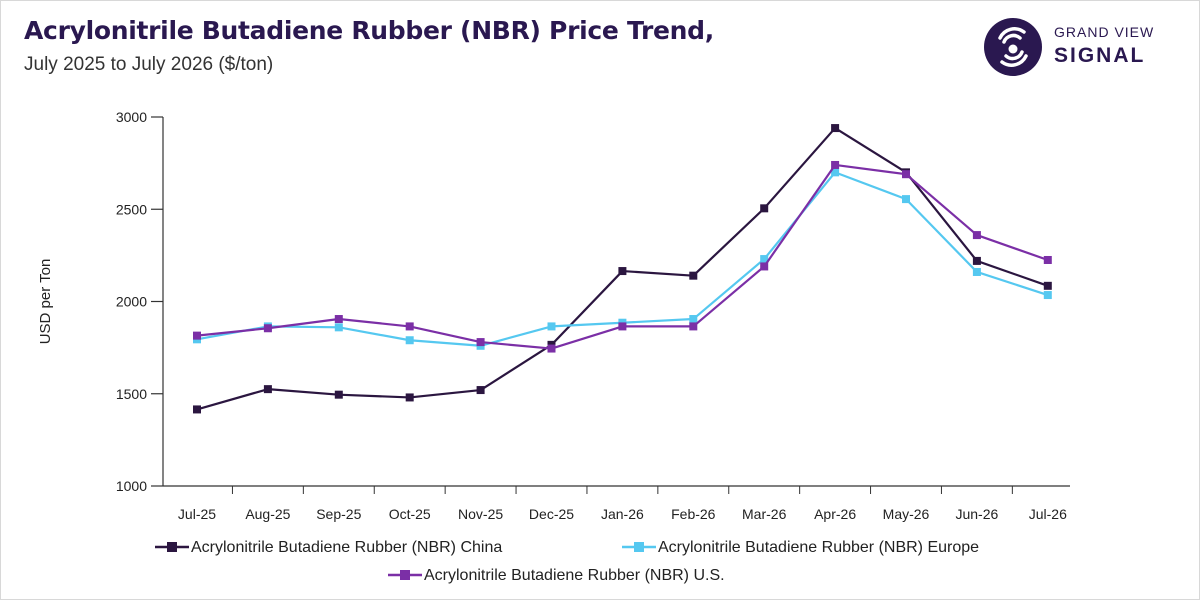 This screenshot has height=600, width=1200. I want to click on y-tick-label: 2500, so click(131, 209).